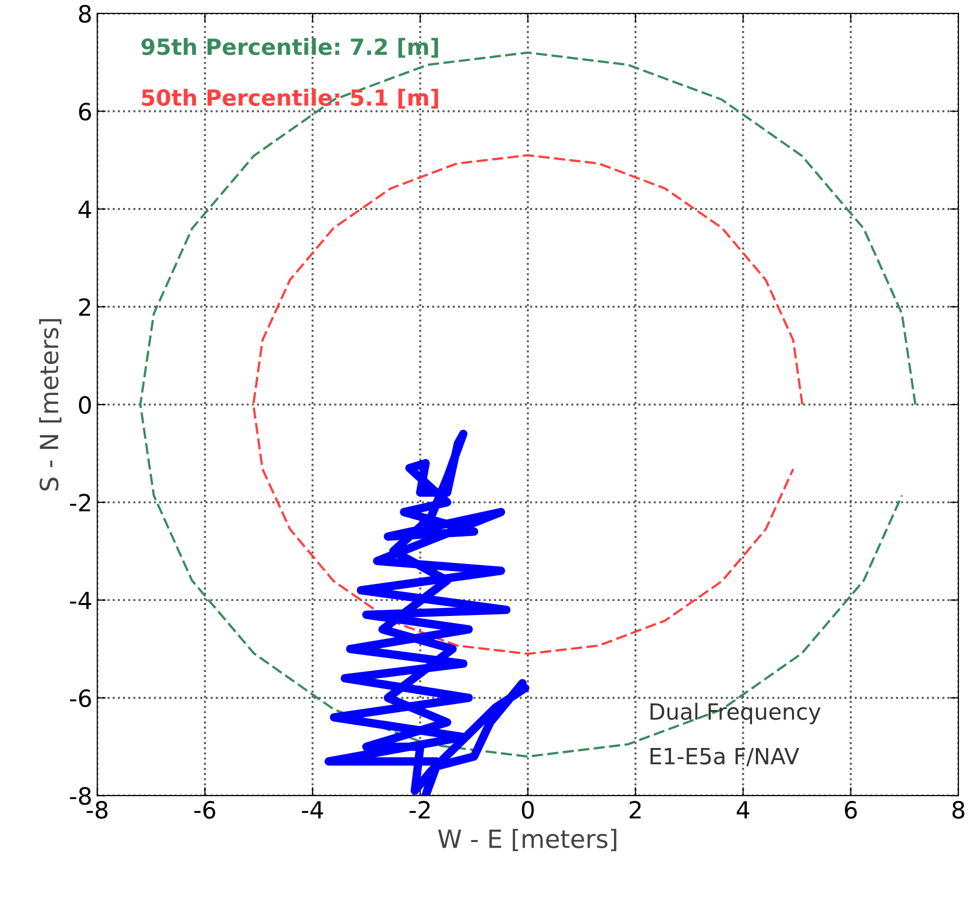 Image resolution: width=973 pixels, height=899 pixels. What do you see at coordinates (850, 809) in the screenshot?
I see `x-tick-label: 6` at bounding box center [850, 809].